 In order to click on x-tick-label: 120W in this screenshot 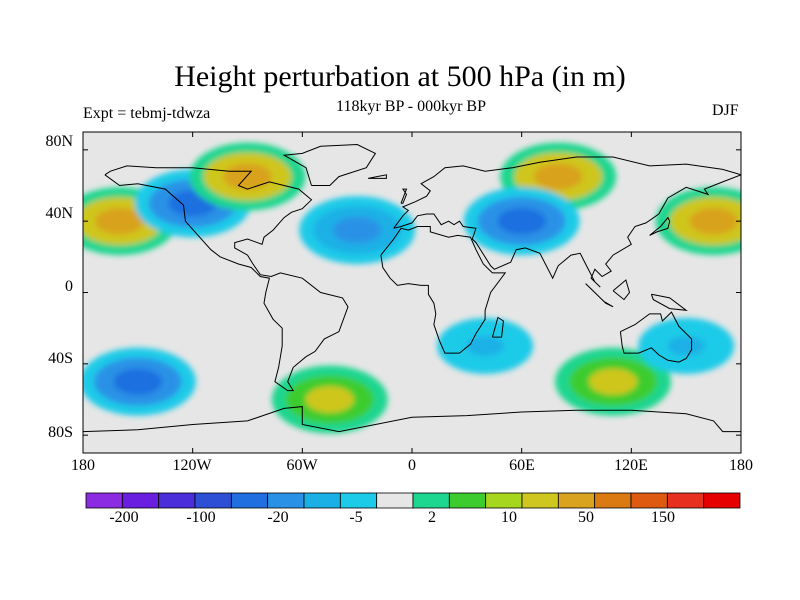, I will do `click(192, 465)`.